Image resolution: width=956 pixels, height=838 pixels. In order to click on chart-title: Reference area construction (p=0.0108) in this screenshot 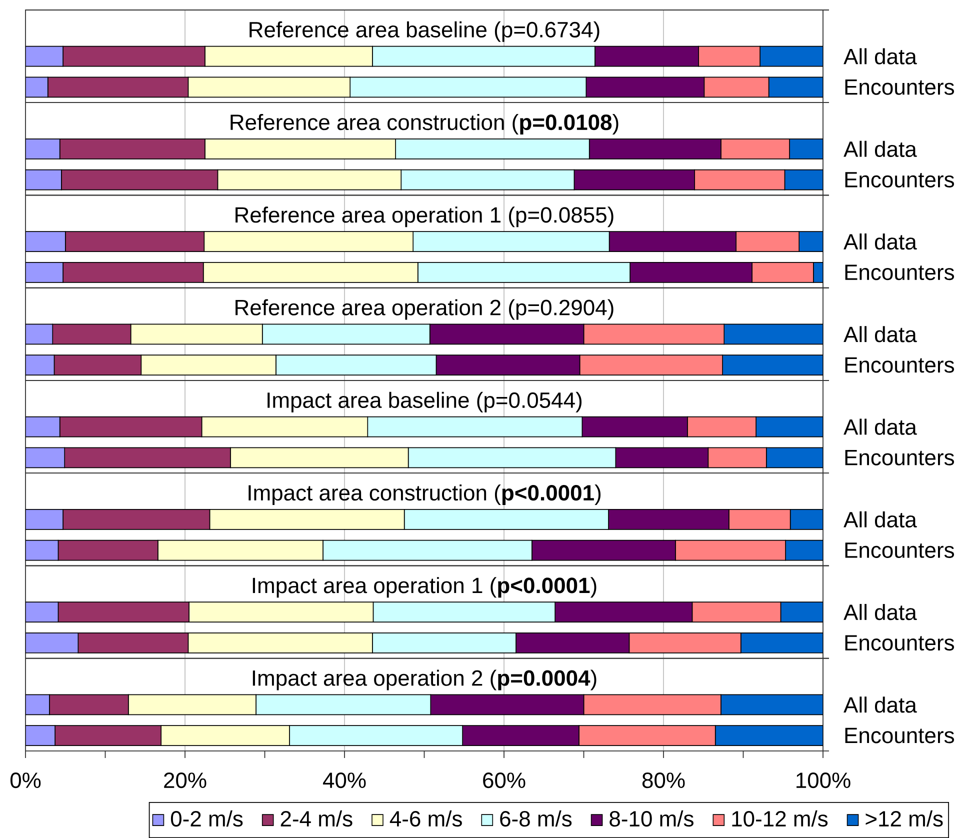, I will do `click(424, 124)`.